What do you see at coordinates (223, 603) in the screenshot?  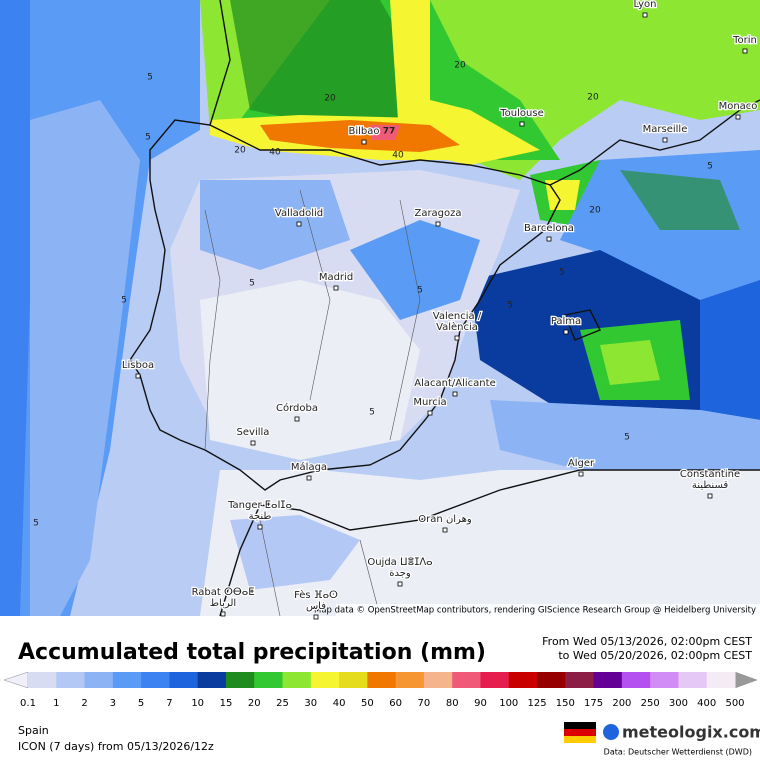 I see `city-label: الرباط` at bounding box center [223, 603].